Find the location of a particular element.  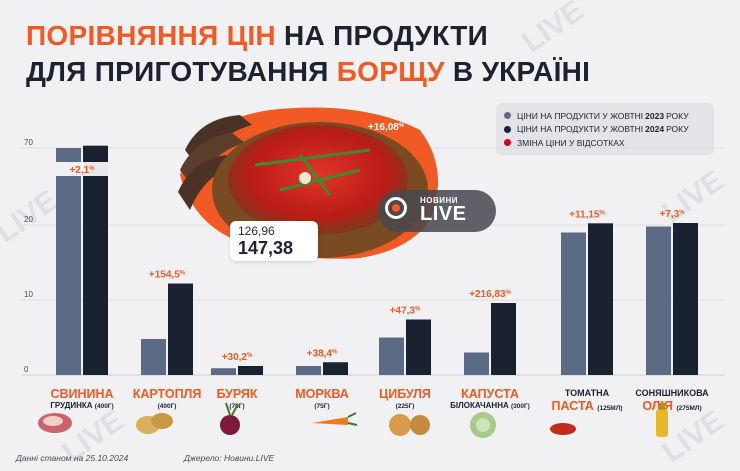

category-label: ЦИБУЛЯ (225Г) is located at coordinates (405, 399).